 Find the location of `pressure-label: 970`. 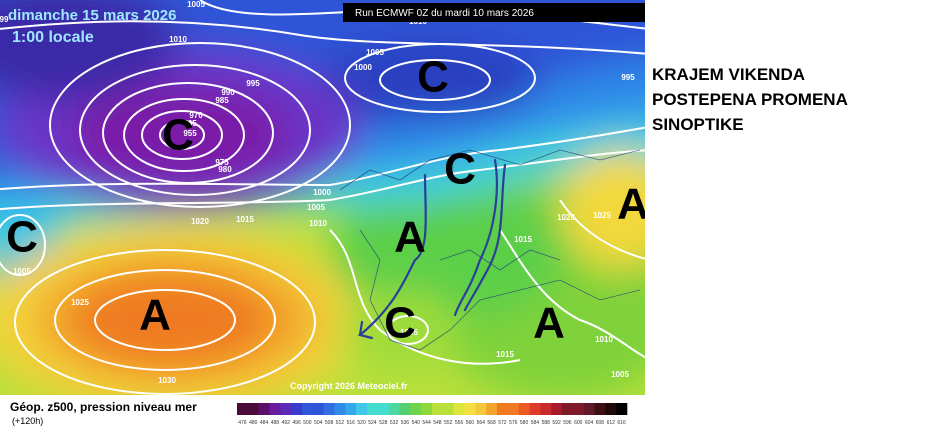

pressure-label: 970 is located at coordinates (196, 115).